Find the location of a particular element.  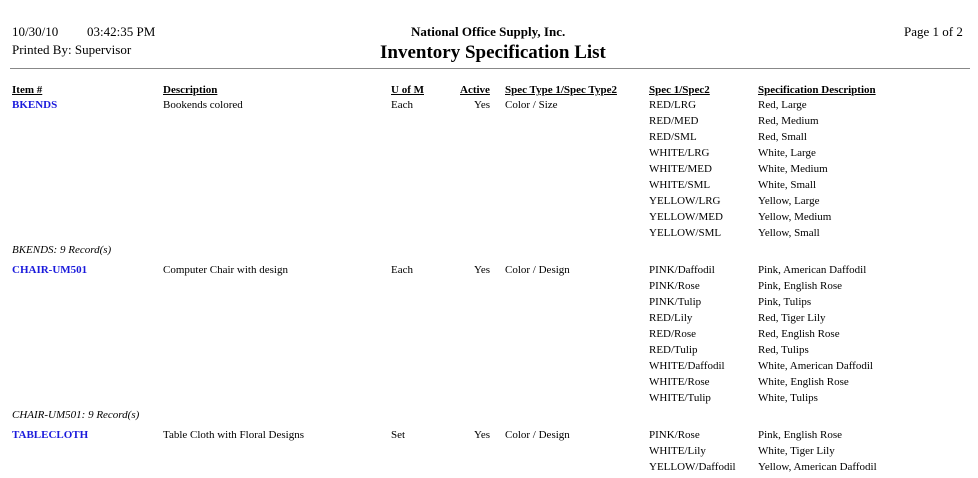

spec-description: White, English Rose is located at coordinates (803, 382).